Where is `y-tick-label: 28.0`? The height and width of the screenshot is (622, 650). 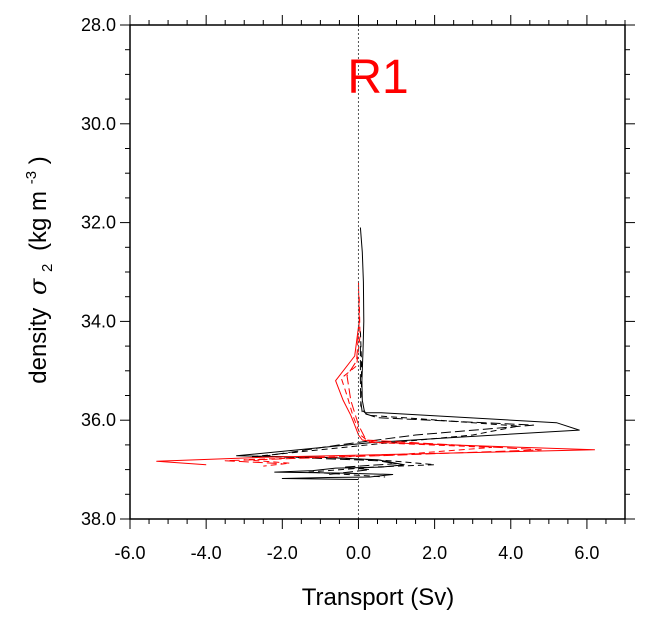 y-tick-label: 28.0 is located at coordinates (98, 25).